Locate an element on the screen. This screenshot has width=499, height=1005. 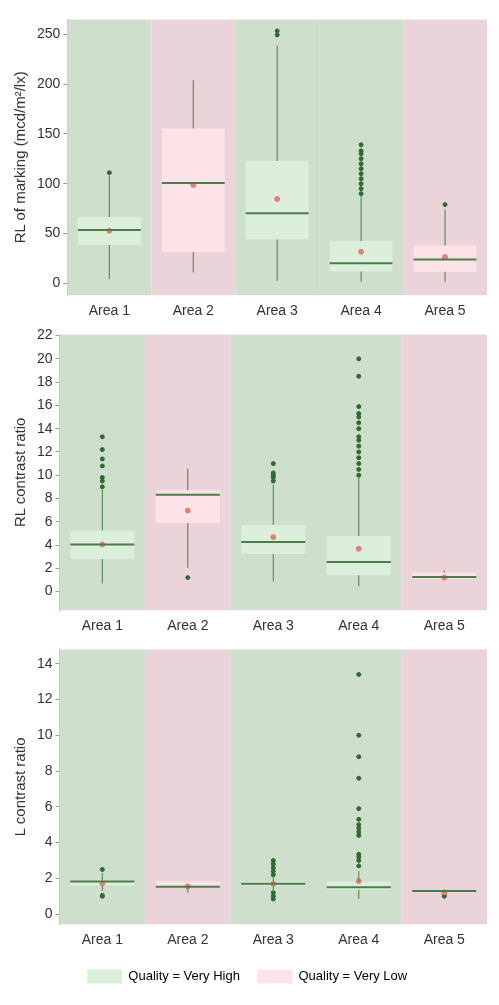
y-axis-title: RL of marking (mcd/m²/lx) is located at coordinates (20, 157).